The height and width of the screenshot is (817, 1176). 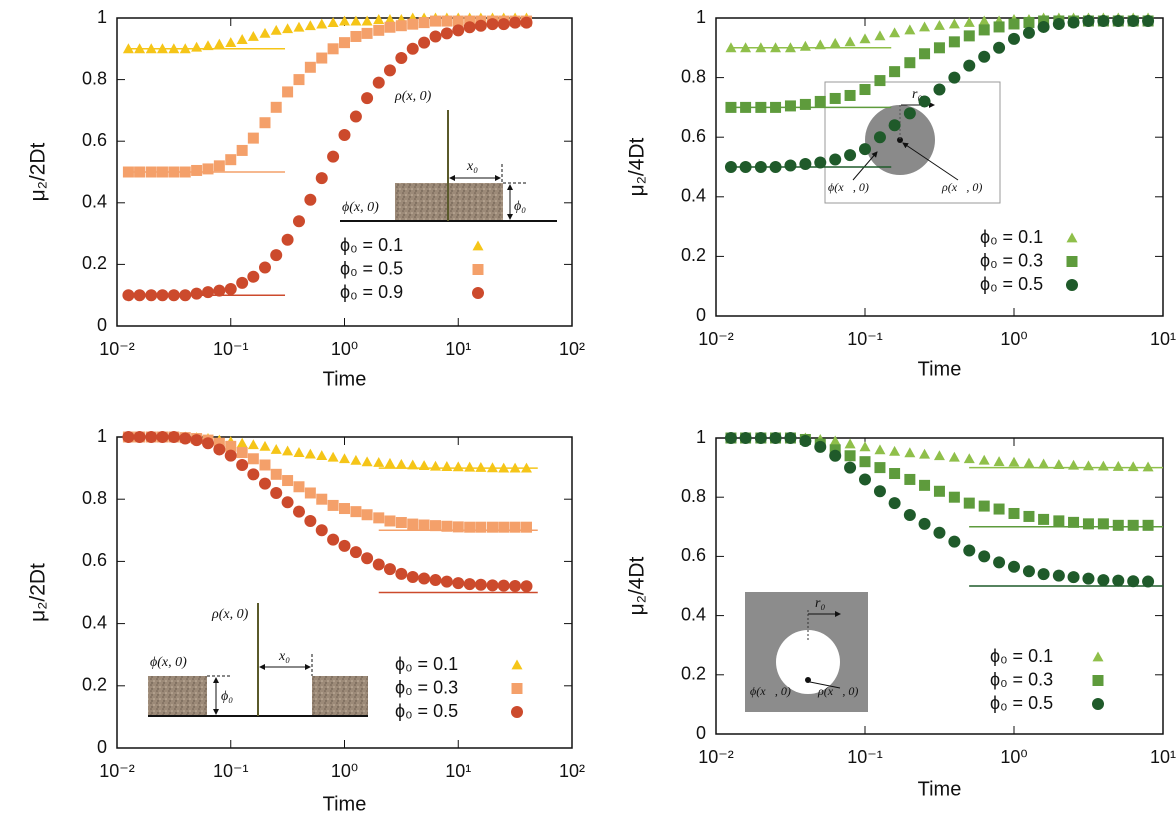 I want to click on hole, so click(x=808, y=662).